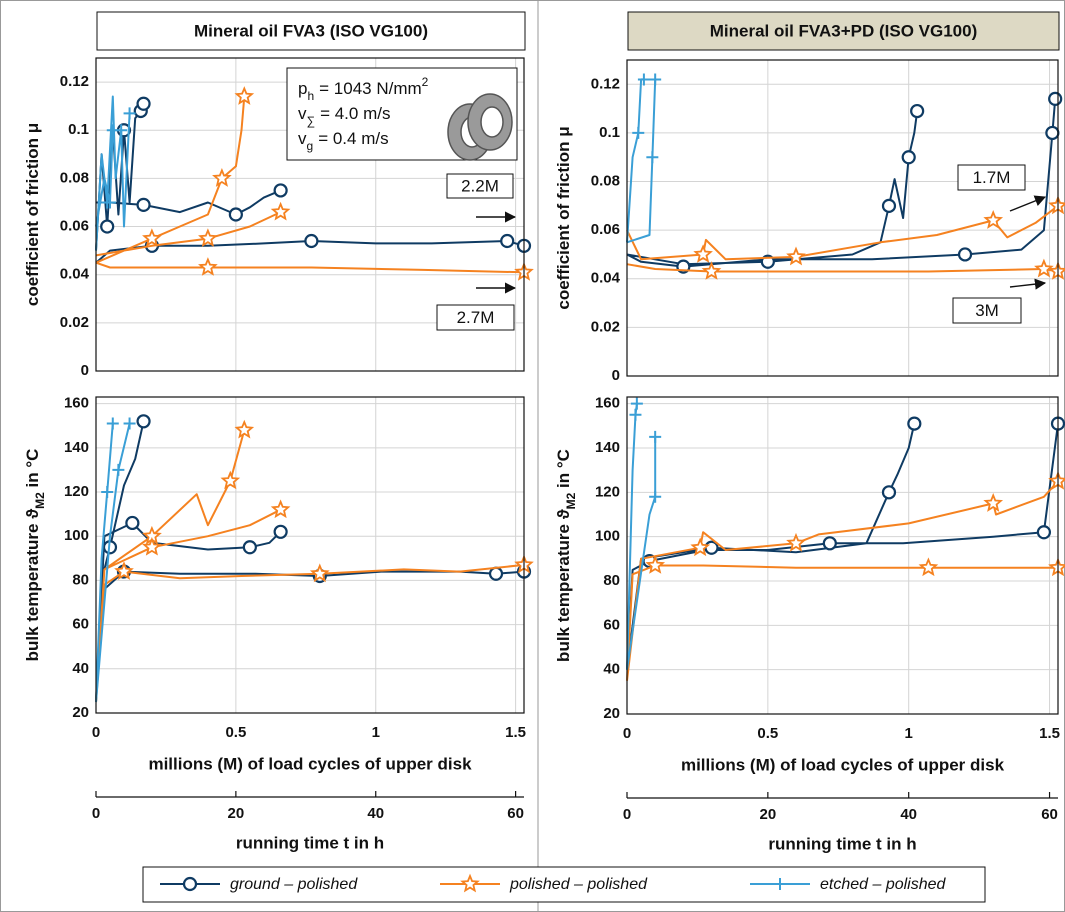 This screenshot has width=1065, height=912. I want to click on series-line, so click(842, 580).